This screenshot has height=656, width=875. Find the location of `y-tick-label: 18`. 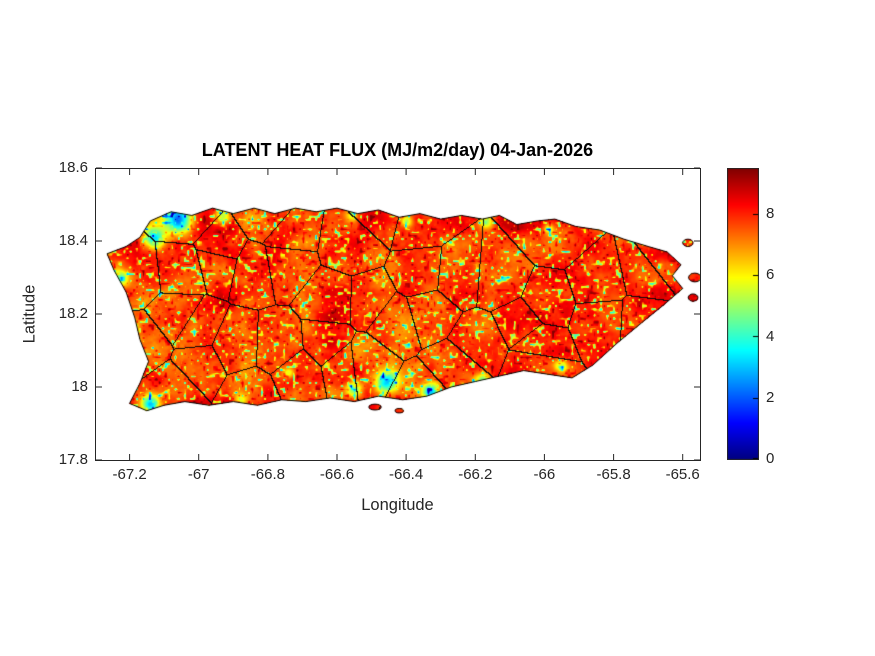

y-tick-label: 18 is located at coordinates (79, 386).